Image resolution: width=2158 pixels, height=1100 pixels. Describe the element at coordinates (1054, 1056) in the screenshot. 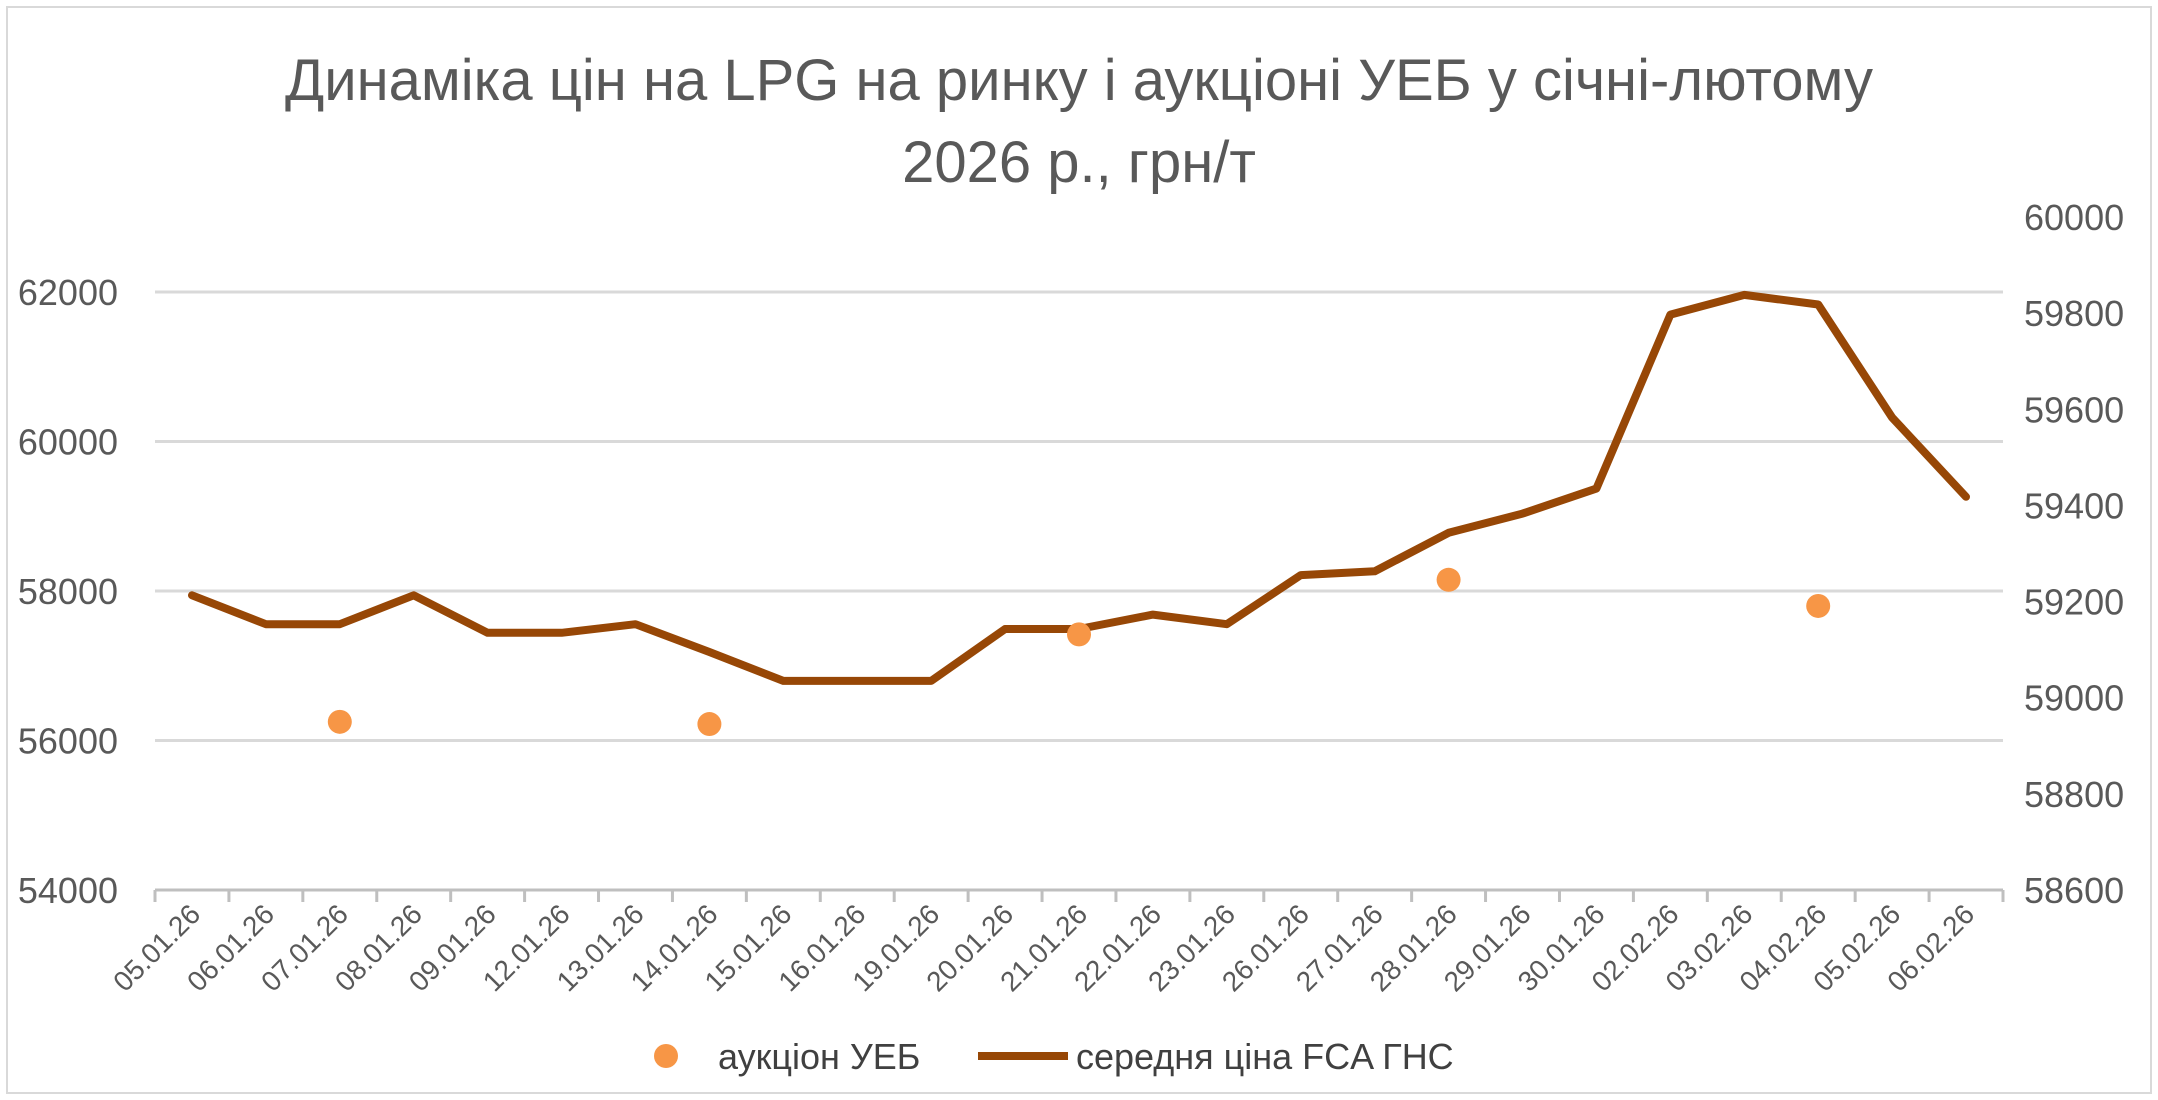

I see `legend: аукціон УЕБ середня ціна FCA ГНС` at that location.